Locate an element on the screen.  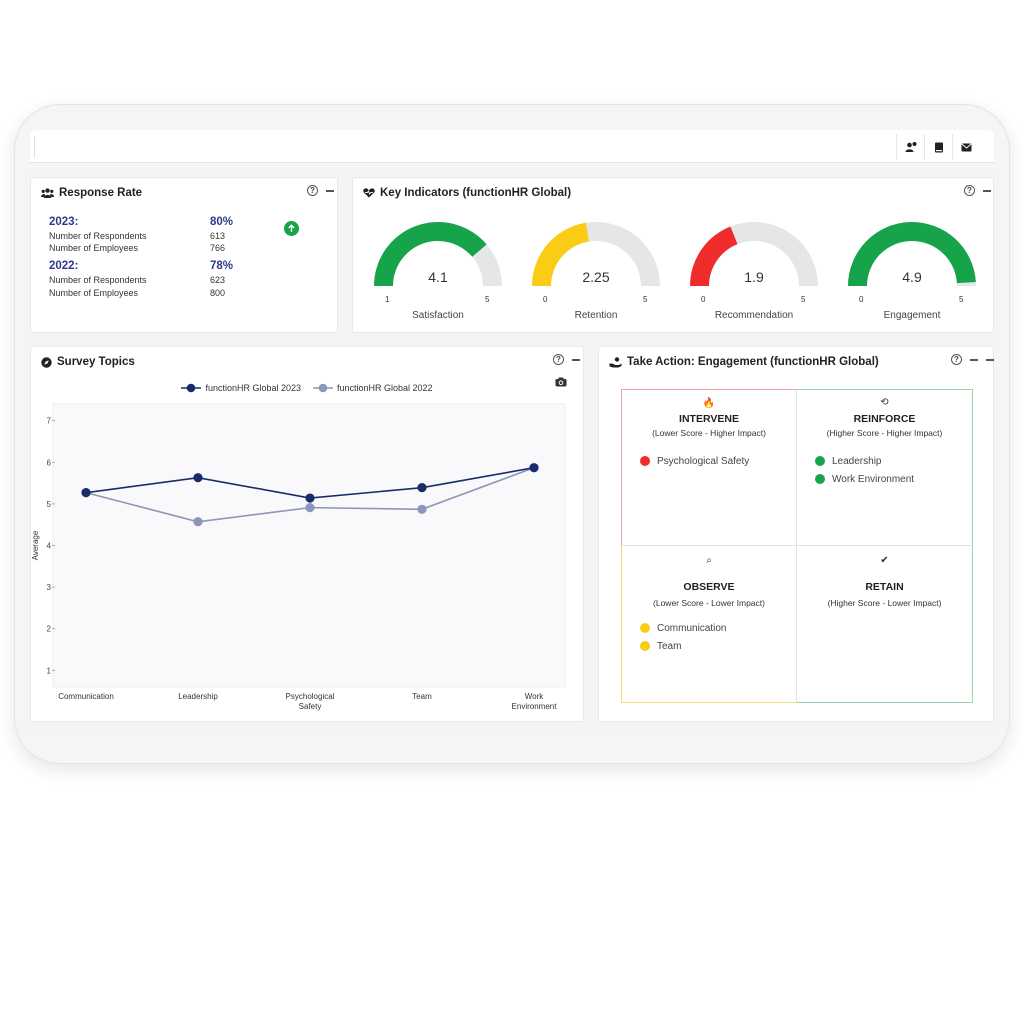
list-item: Psychological Safety is located at coordinates (694, 461).